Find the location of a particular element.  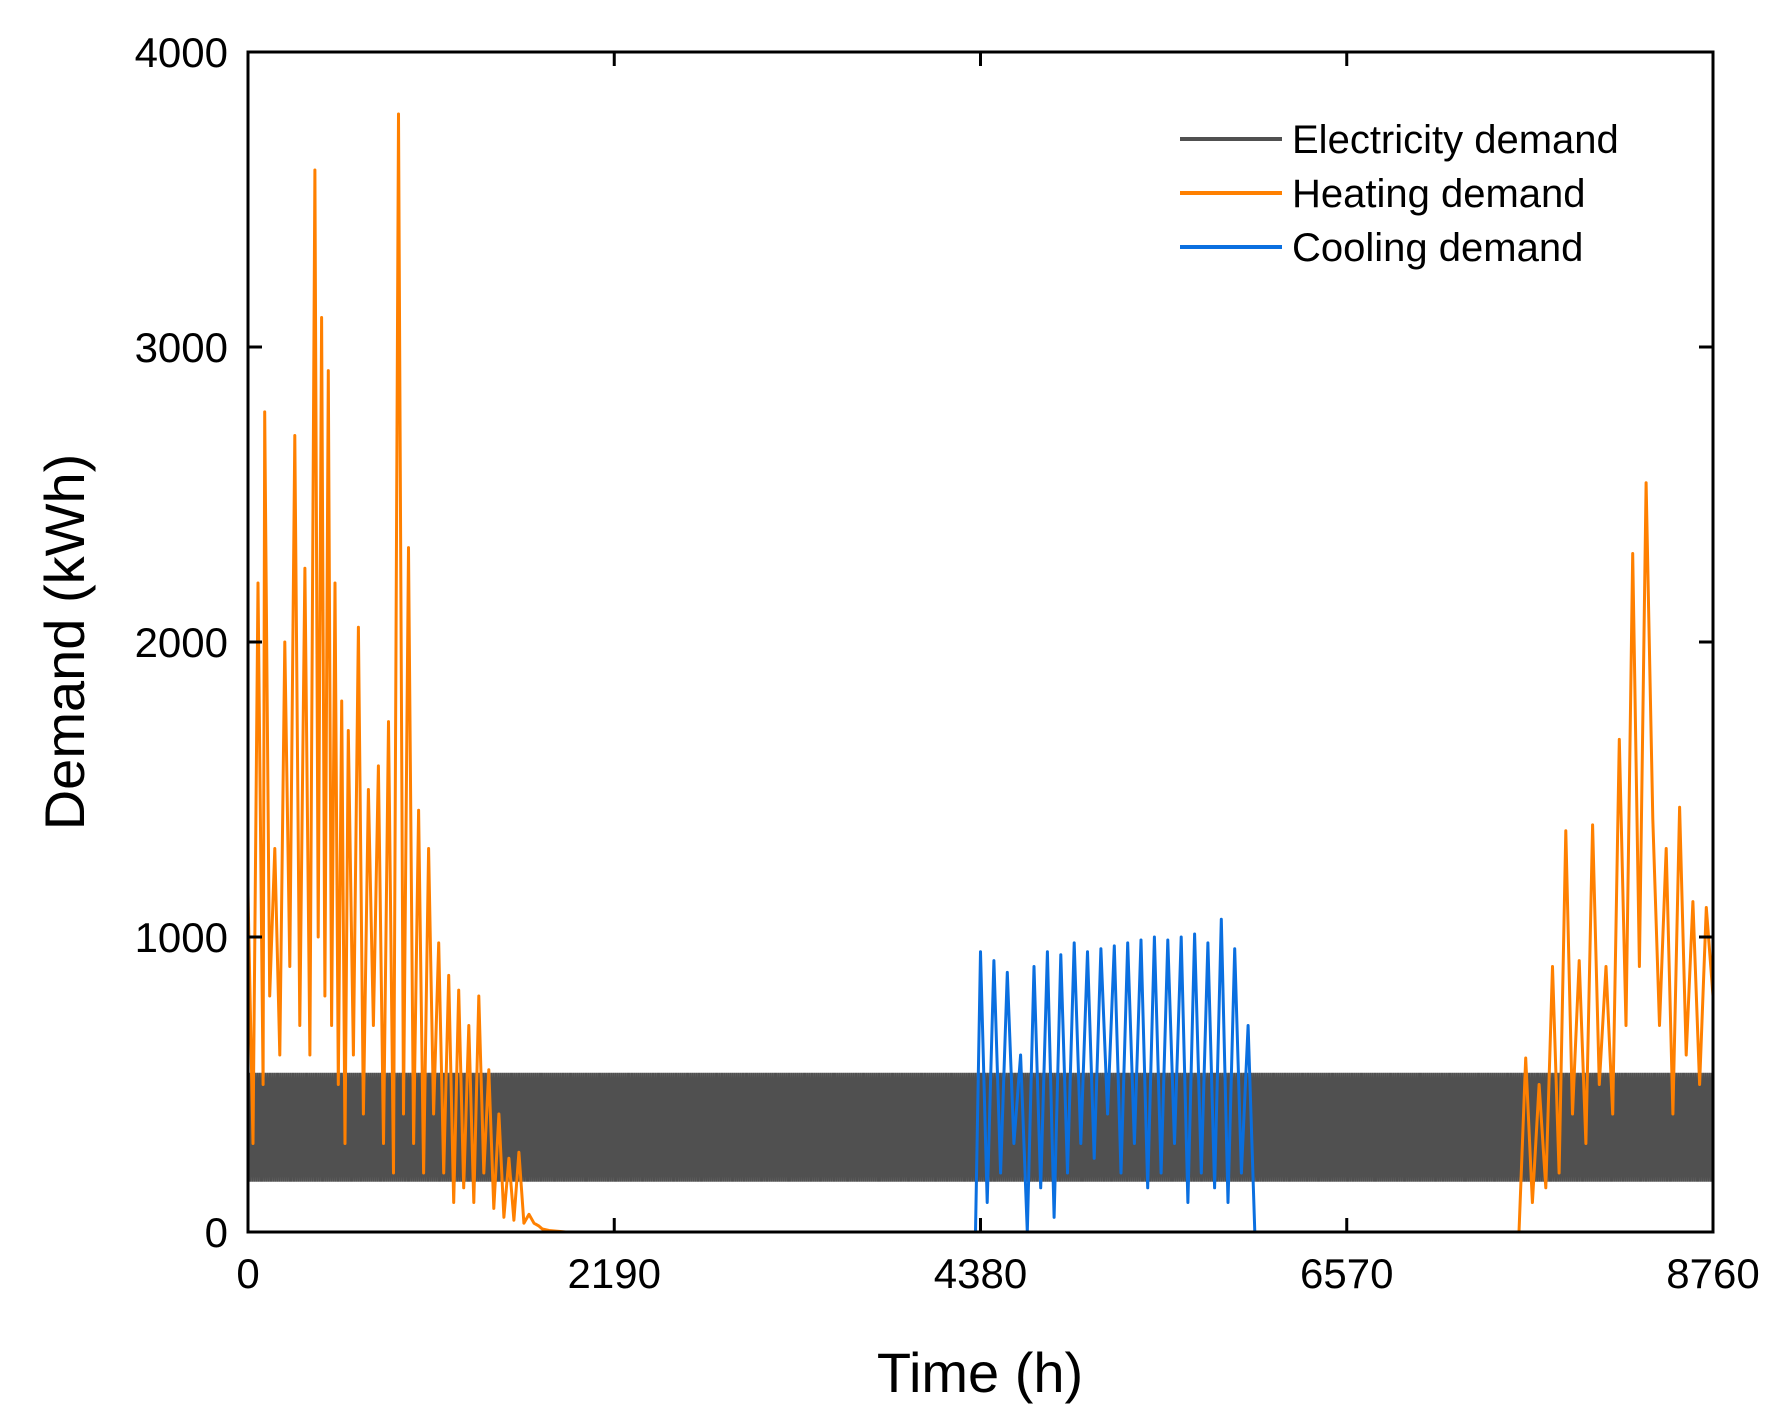

y-tick-label: 4000 is located at coordinates (181, 52).